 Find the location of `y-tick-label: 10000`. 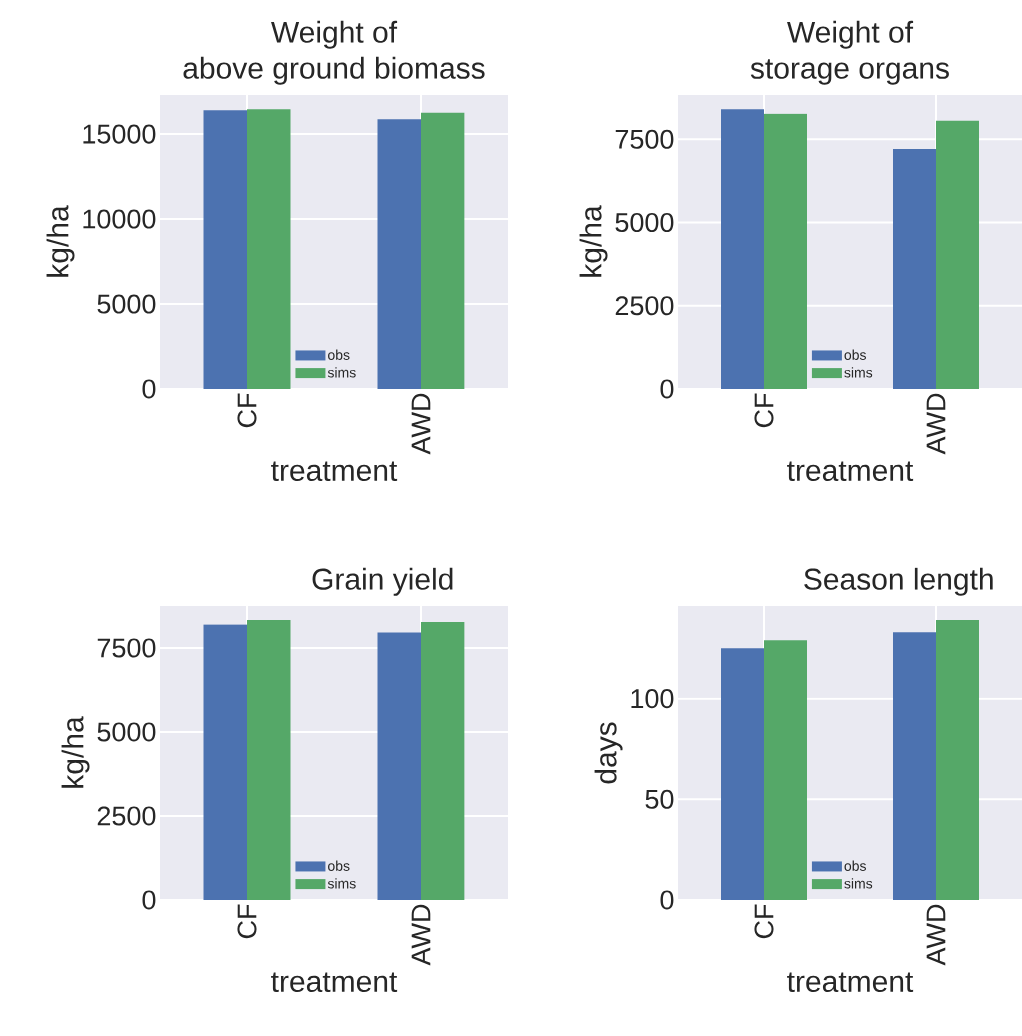

y-tick-label: 10000 is located at coordinates (119, 219).